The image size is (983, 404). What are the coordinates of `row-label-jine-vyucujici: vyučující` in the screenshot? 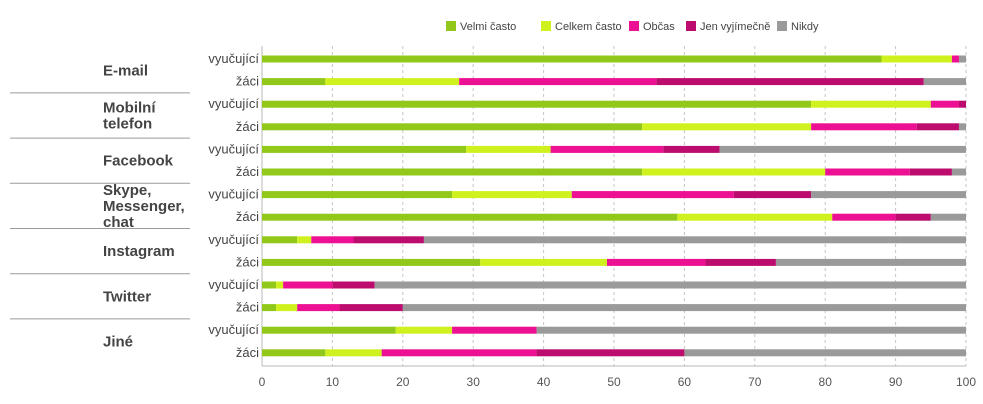 It's located at (233, 329).